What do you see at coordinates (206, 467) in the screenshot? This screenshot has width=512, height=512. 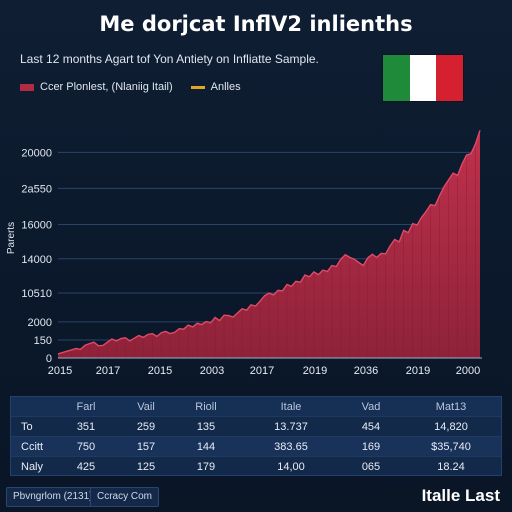 I see `table-cell: 179` at bounding box center [206, 467].